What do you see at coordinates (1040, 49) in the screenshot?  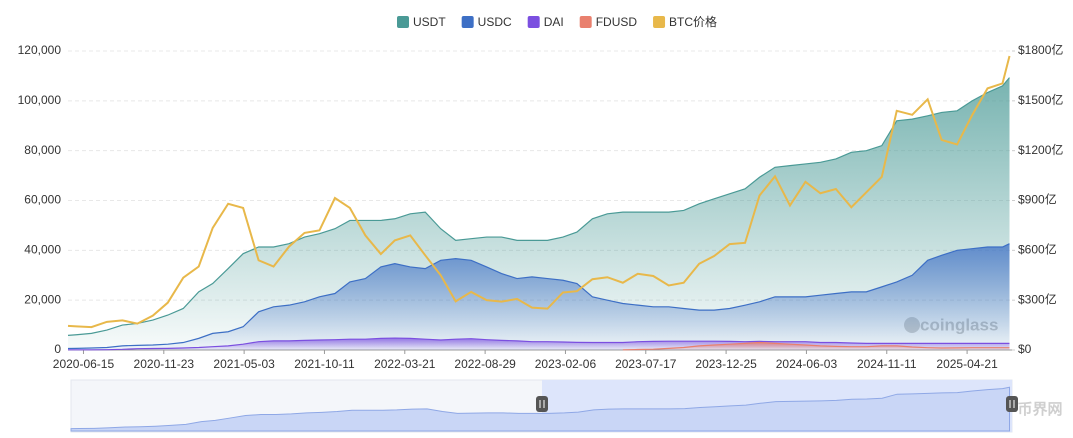 I see `y2-tick-label: $1800亿` at bounding box center [1040, 49].